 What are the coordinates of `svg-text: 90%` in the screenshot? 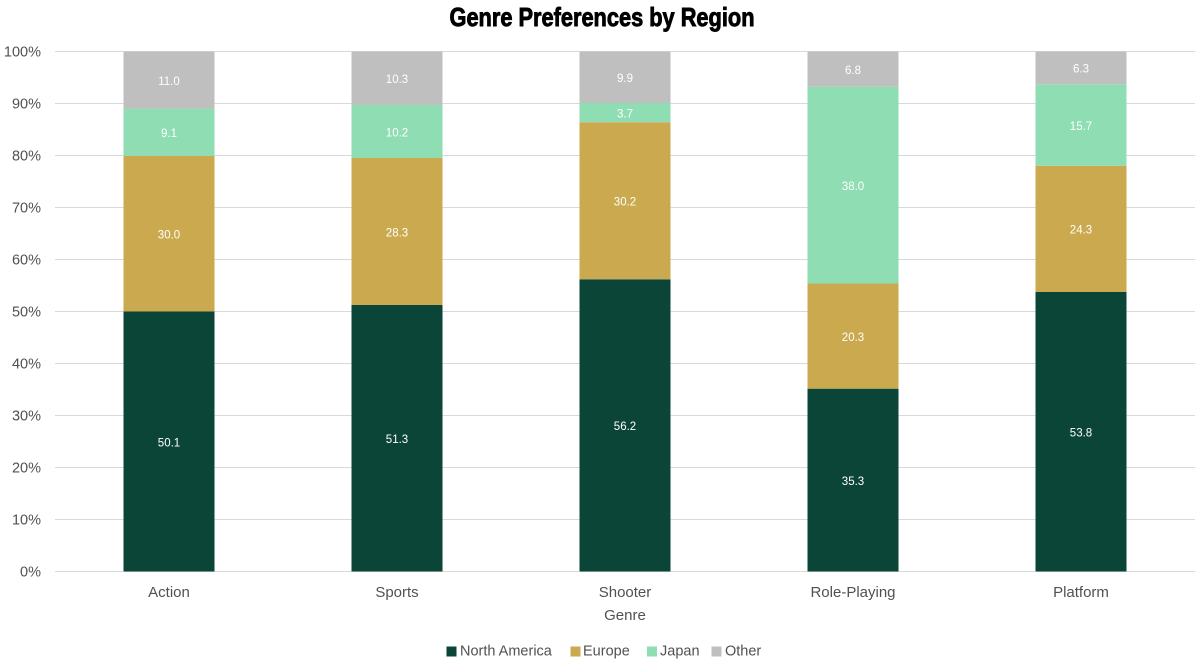 It's located at (26, 105).